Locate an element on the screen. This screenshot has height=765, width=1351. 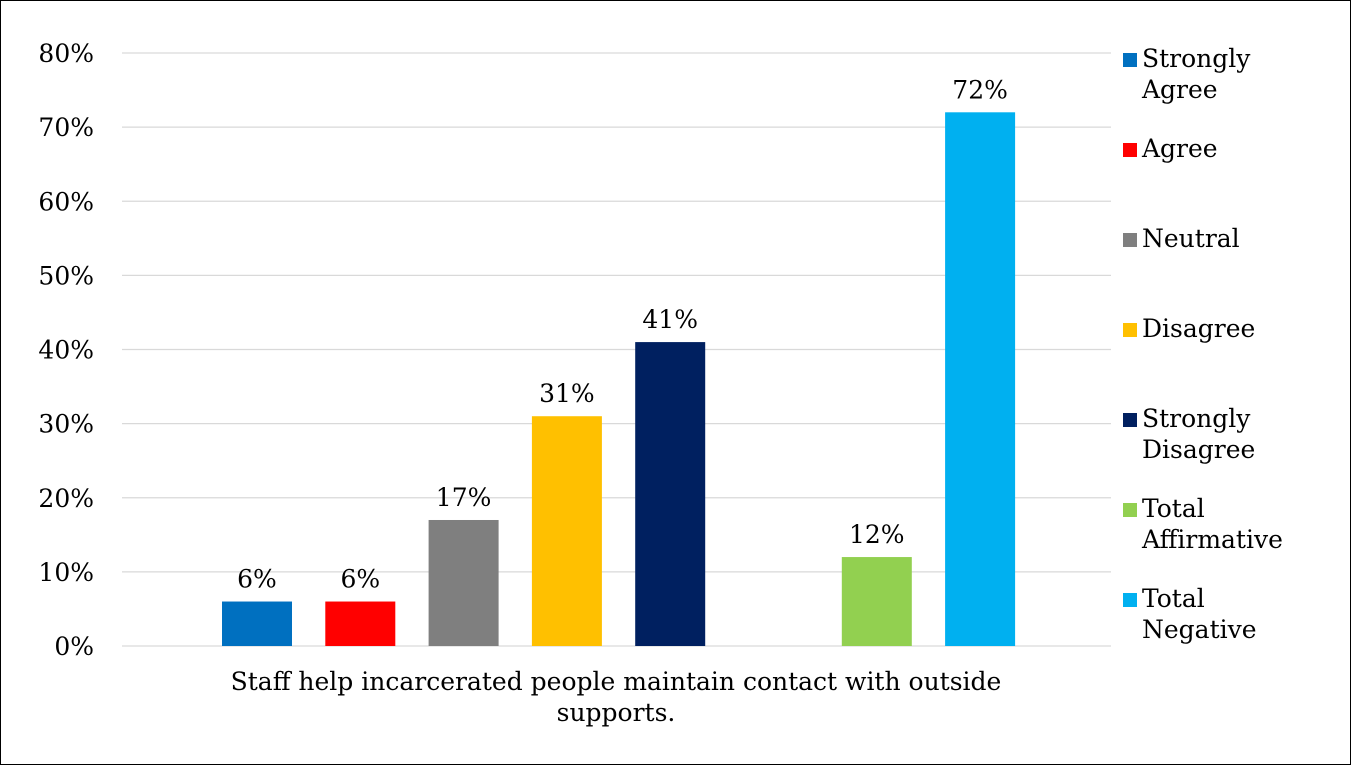
legend-item: Neutral is located at coordinates (1181, 238).